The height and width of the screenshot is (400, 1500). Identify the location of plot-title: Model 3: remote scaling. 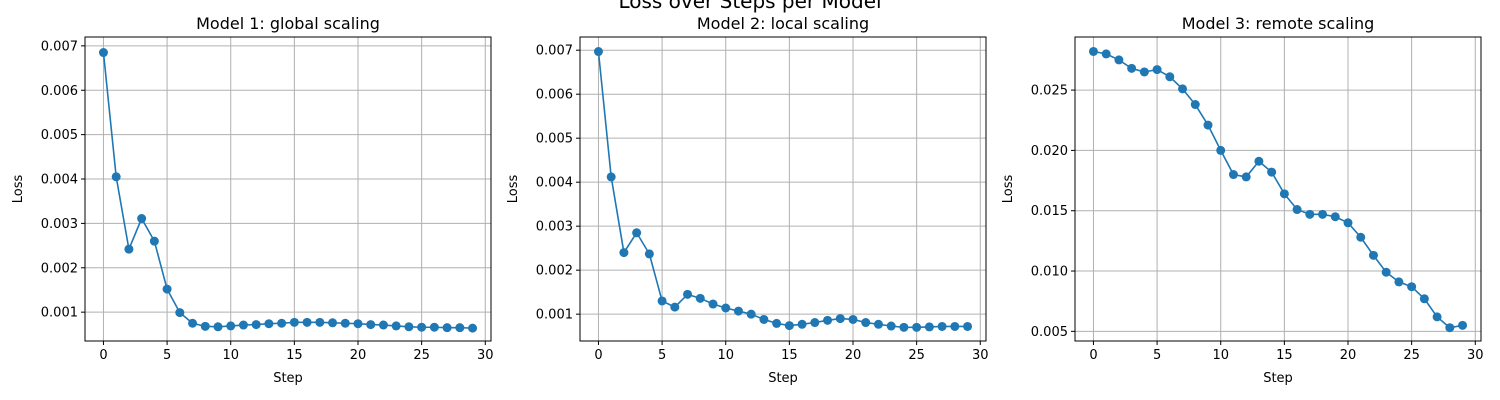
(1278, 23).